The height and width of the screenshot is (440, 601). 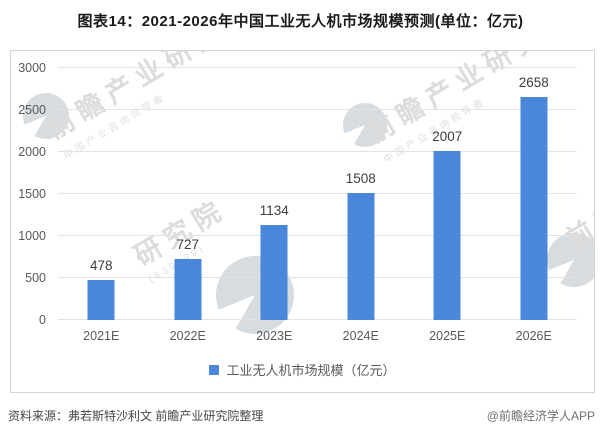 What do you see at coordinates (301, 415) in the screenshot?
I see `footer: 资料来源：弗若斯特沙利文 前瞻产业研究院整理 @前瞻经济学人APP` at bounding box center [301, 415].